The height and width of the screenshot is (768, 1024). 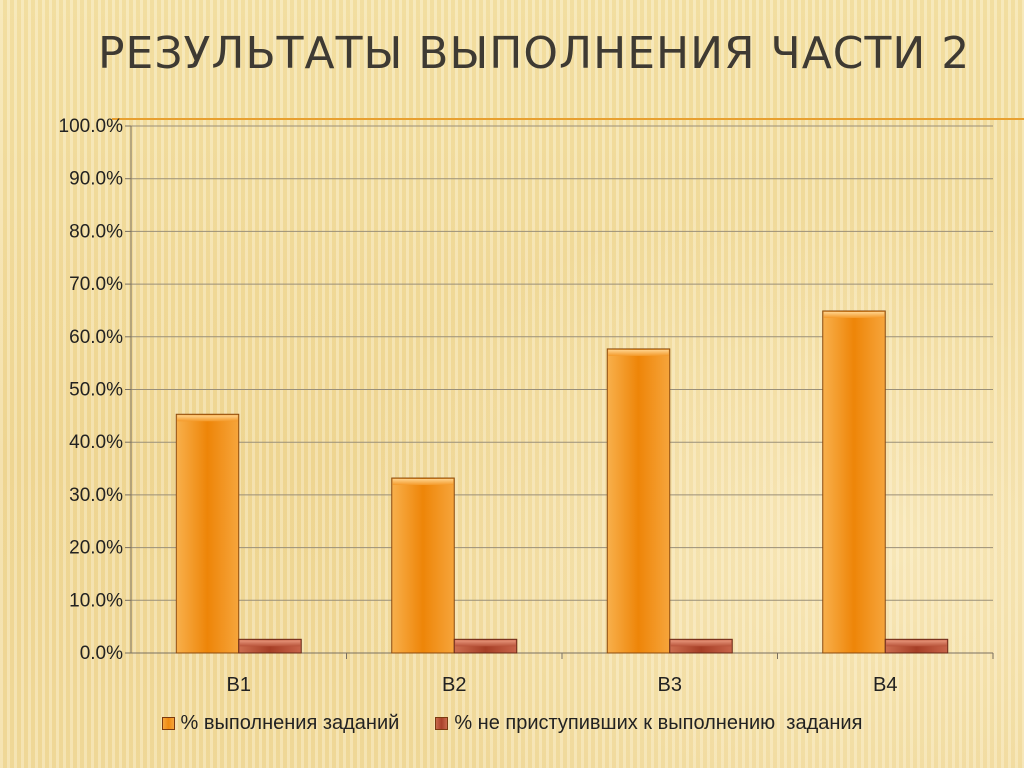 I want to click on y-tick-label: 20.0%, so click(x=96, y=548).